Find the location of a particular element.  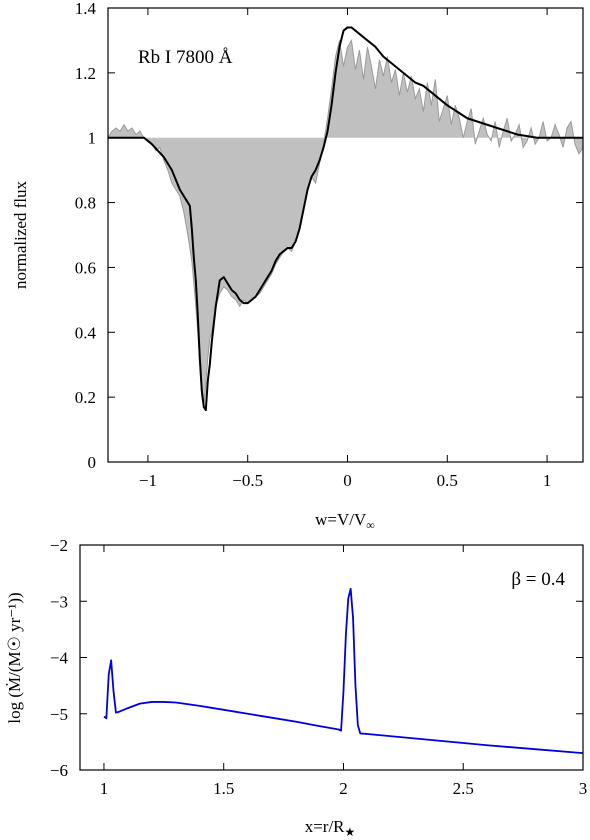

spectrum-x-tick-label: 0.5 is located at coordinates (447, 480).